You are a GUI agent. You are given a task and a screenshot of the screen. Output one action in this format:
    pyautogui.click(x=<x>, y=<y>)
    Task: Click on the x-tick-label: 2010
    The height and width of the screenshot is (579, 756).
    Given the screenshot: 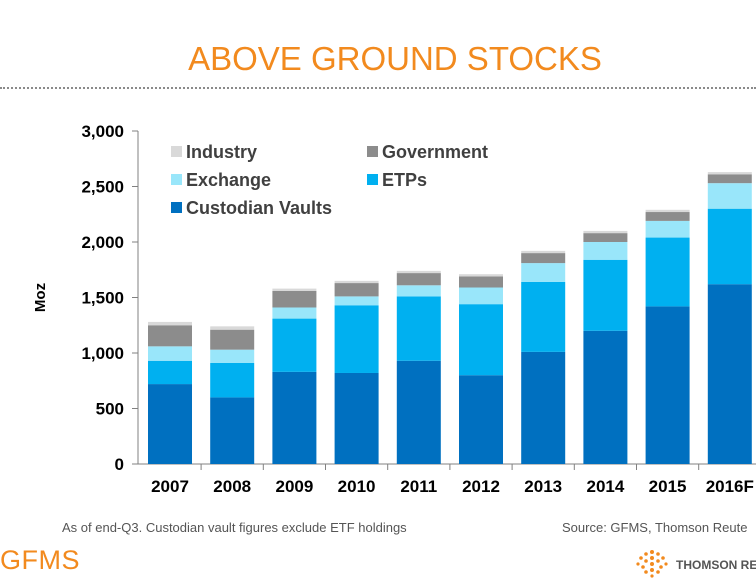 What is the action you would take?
    pyautogui.click(x=357, y=486)
    